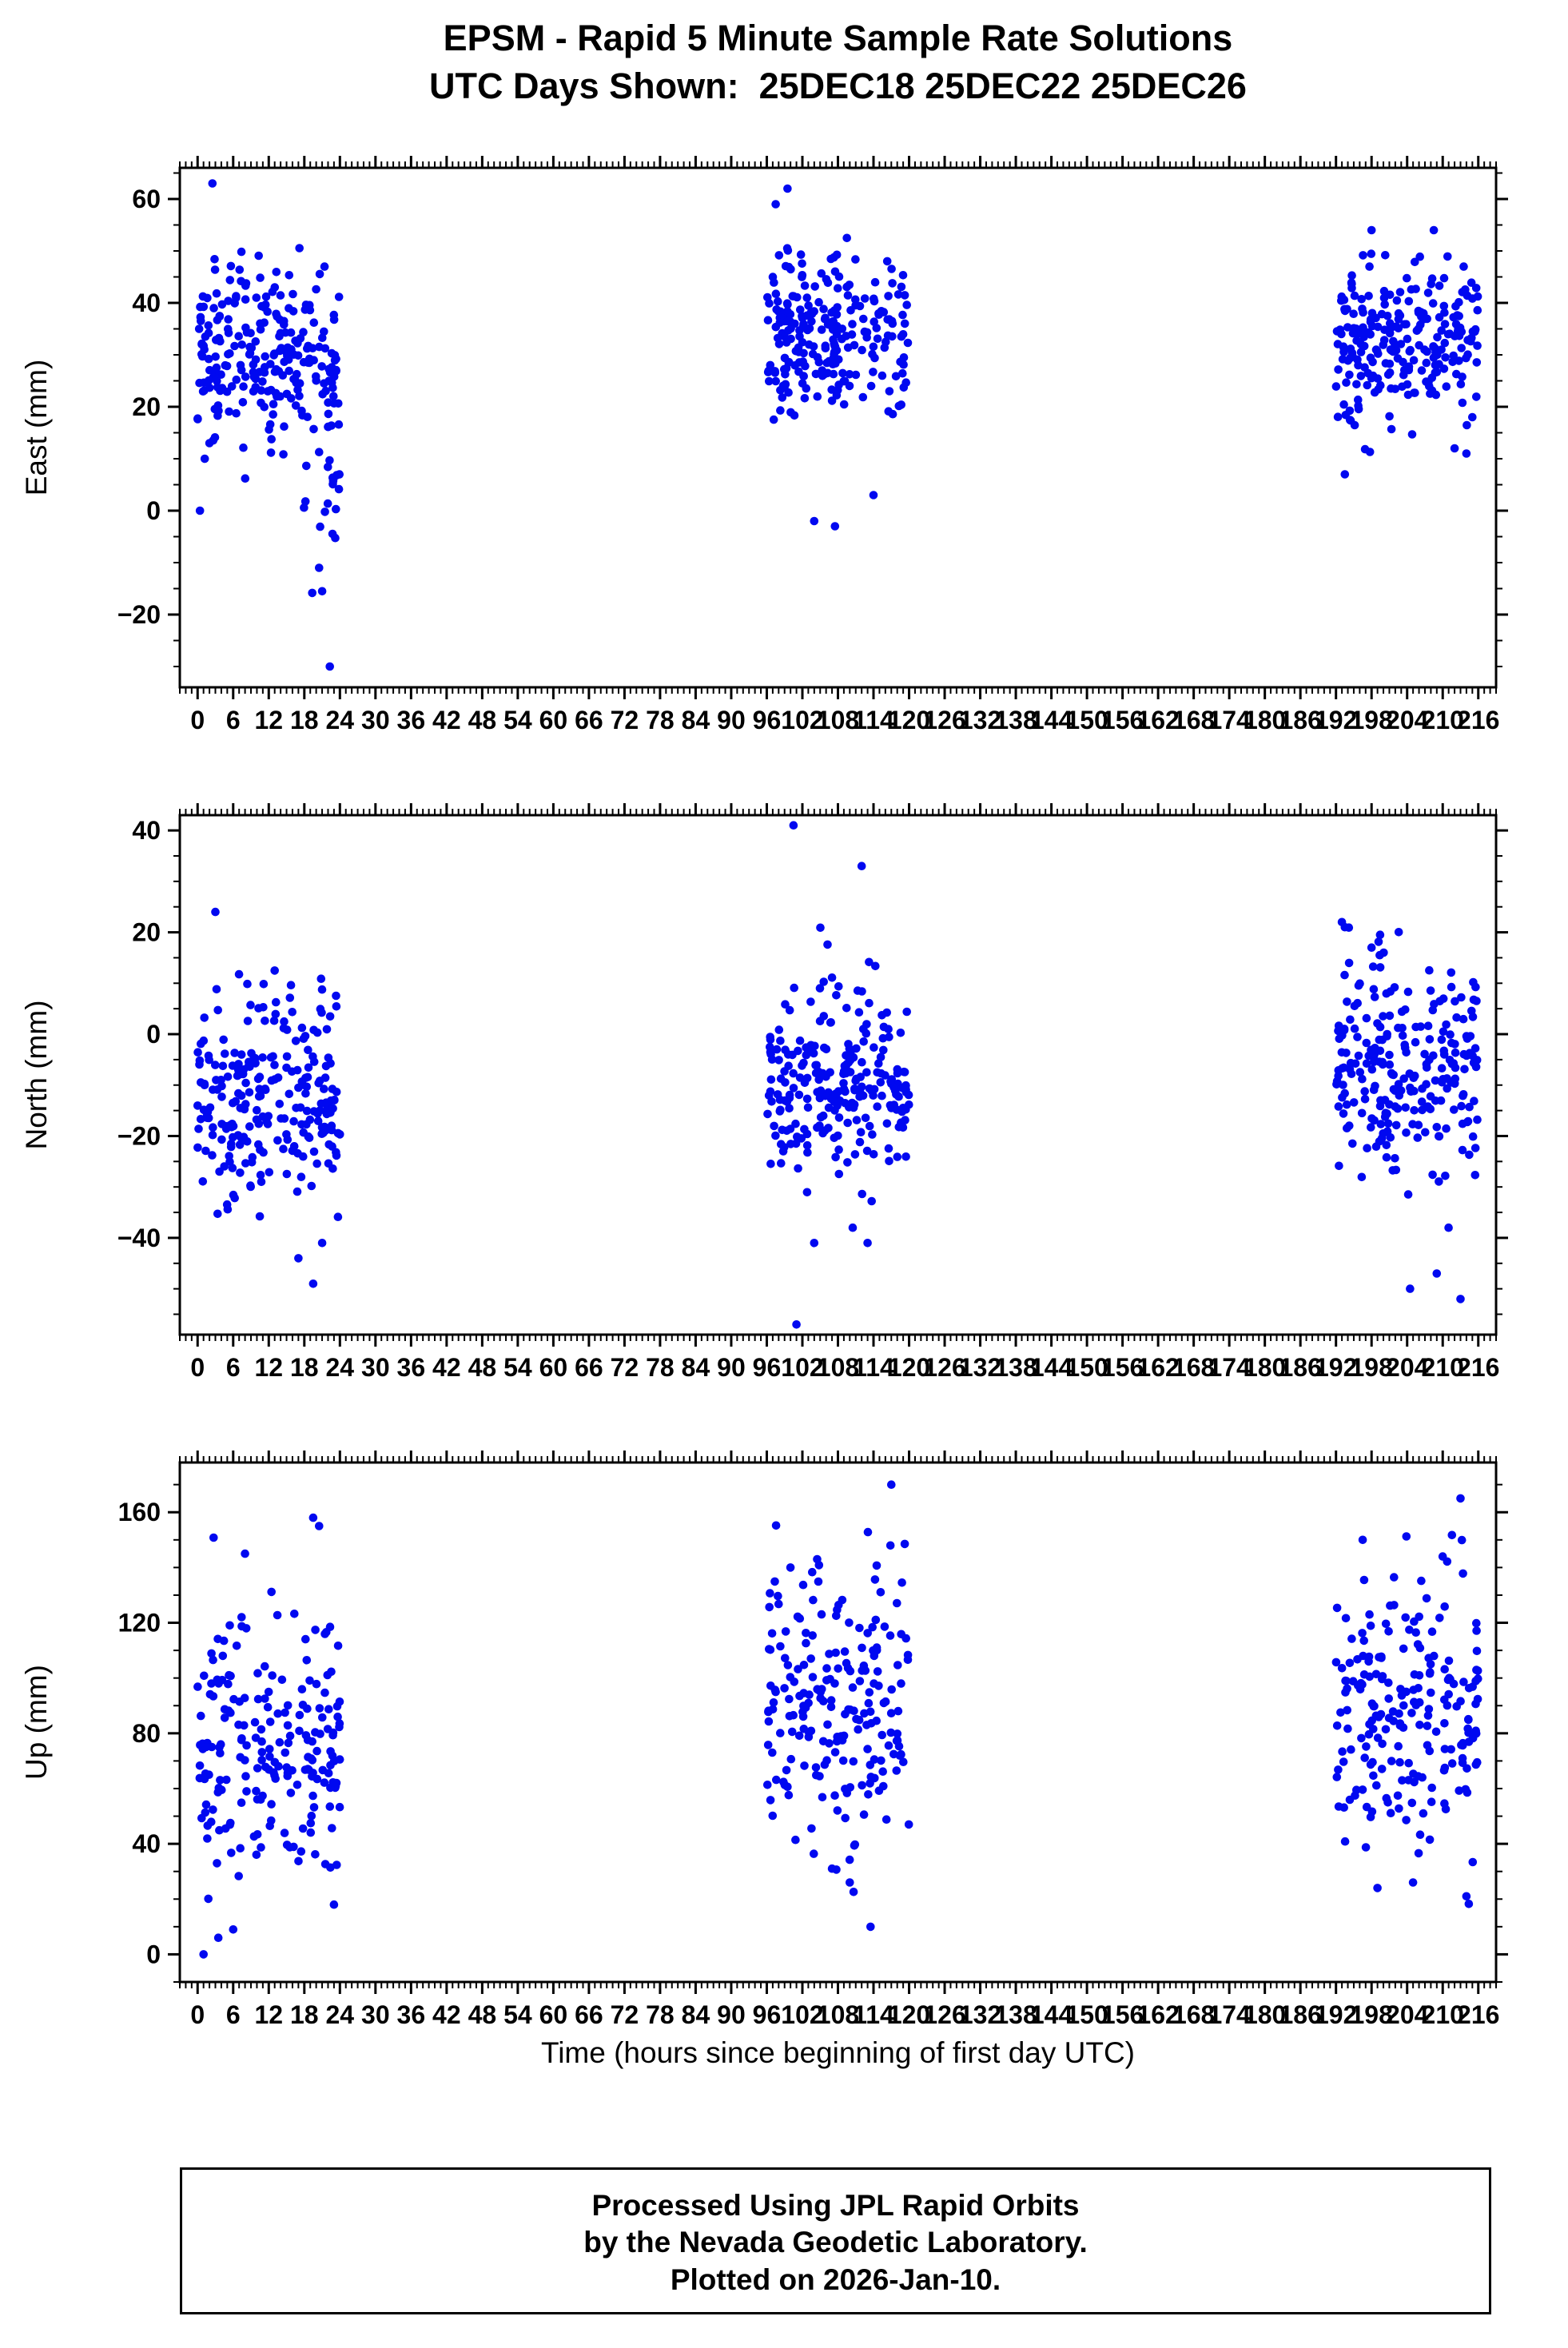 This screenshot has width=1568, height=2348. Describe the element at coordinates (1229, 2014) in the screenshot. I see `svg-text: 174` at that location.